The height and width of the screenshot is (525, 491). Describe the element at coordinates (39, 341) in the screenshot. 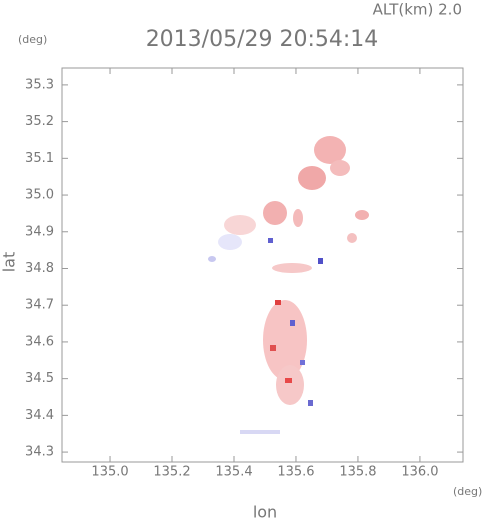

I see `y-tick-label: 34.6` at that location.